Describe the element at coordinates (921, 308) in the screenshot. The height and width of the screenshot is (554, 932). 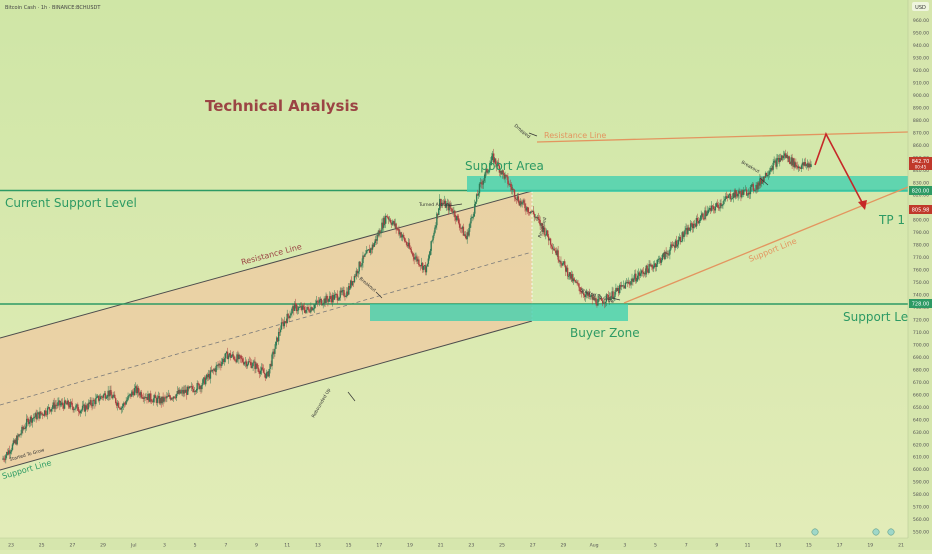
I see `price-tick-label: 730.00` at that location.